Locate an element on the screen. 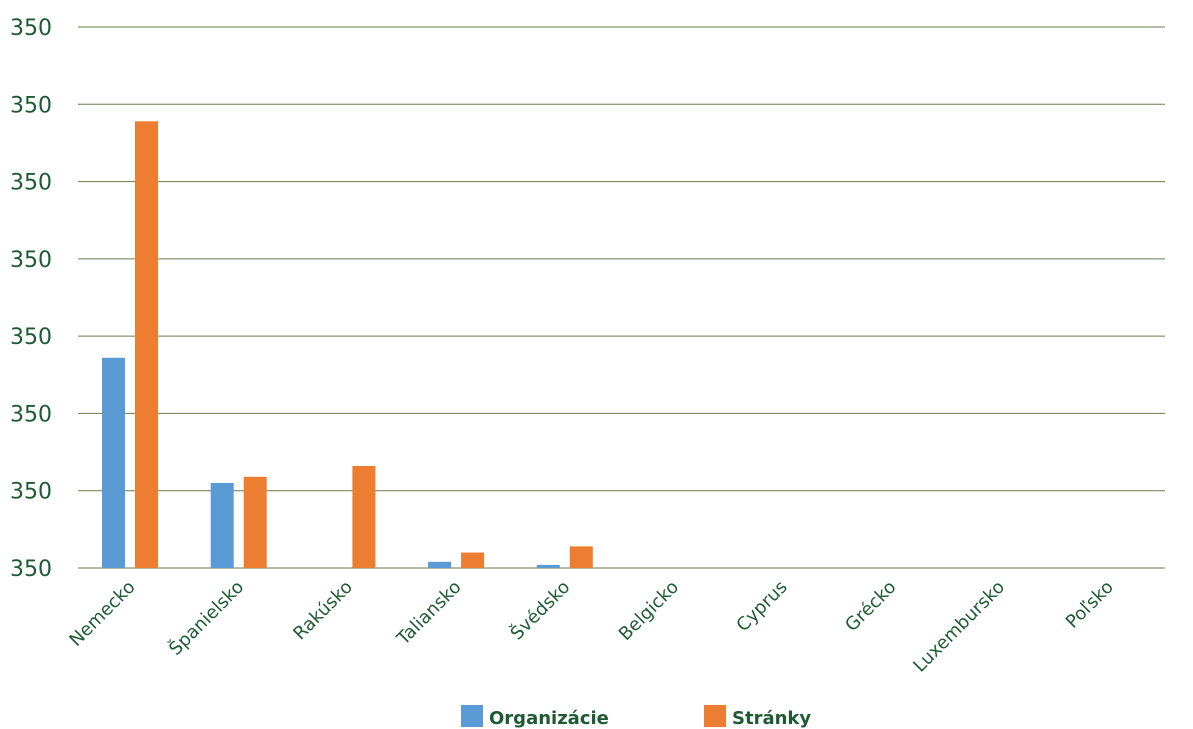 The width and height of the screenshot is (1193, 729). x-category-label: Poľsko is located at coordinates (1090, 605).